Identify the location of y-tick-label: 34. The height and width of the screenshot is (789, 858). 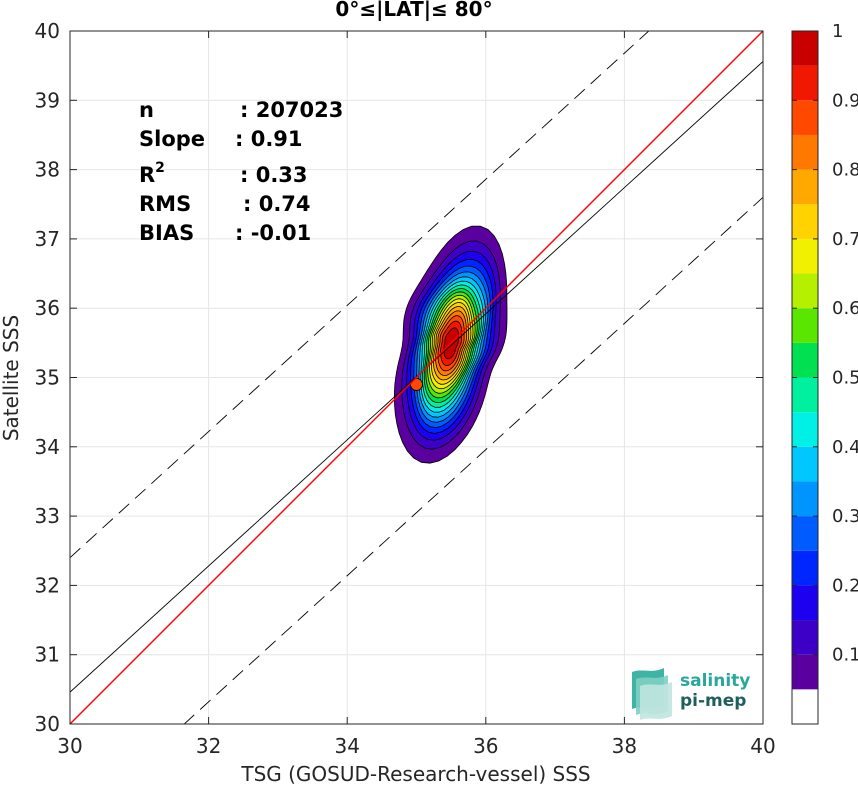
(47, 447).